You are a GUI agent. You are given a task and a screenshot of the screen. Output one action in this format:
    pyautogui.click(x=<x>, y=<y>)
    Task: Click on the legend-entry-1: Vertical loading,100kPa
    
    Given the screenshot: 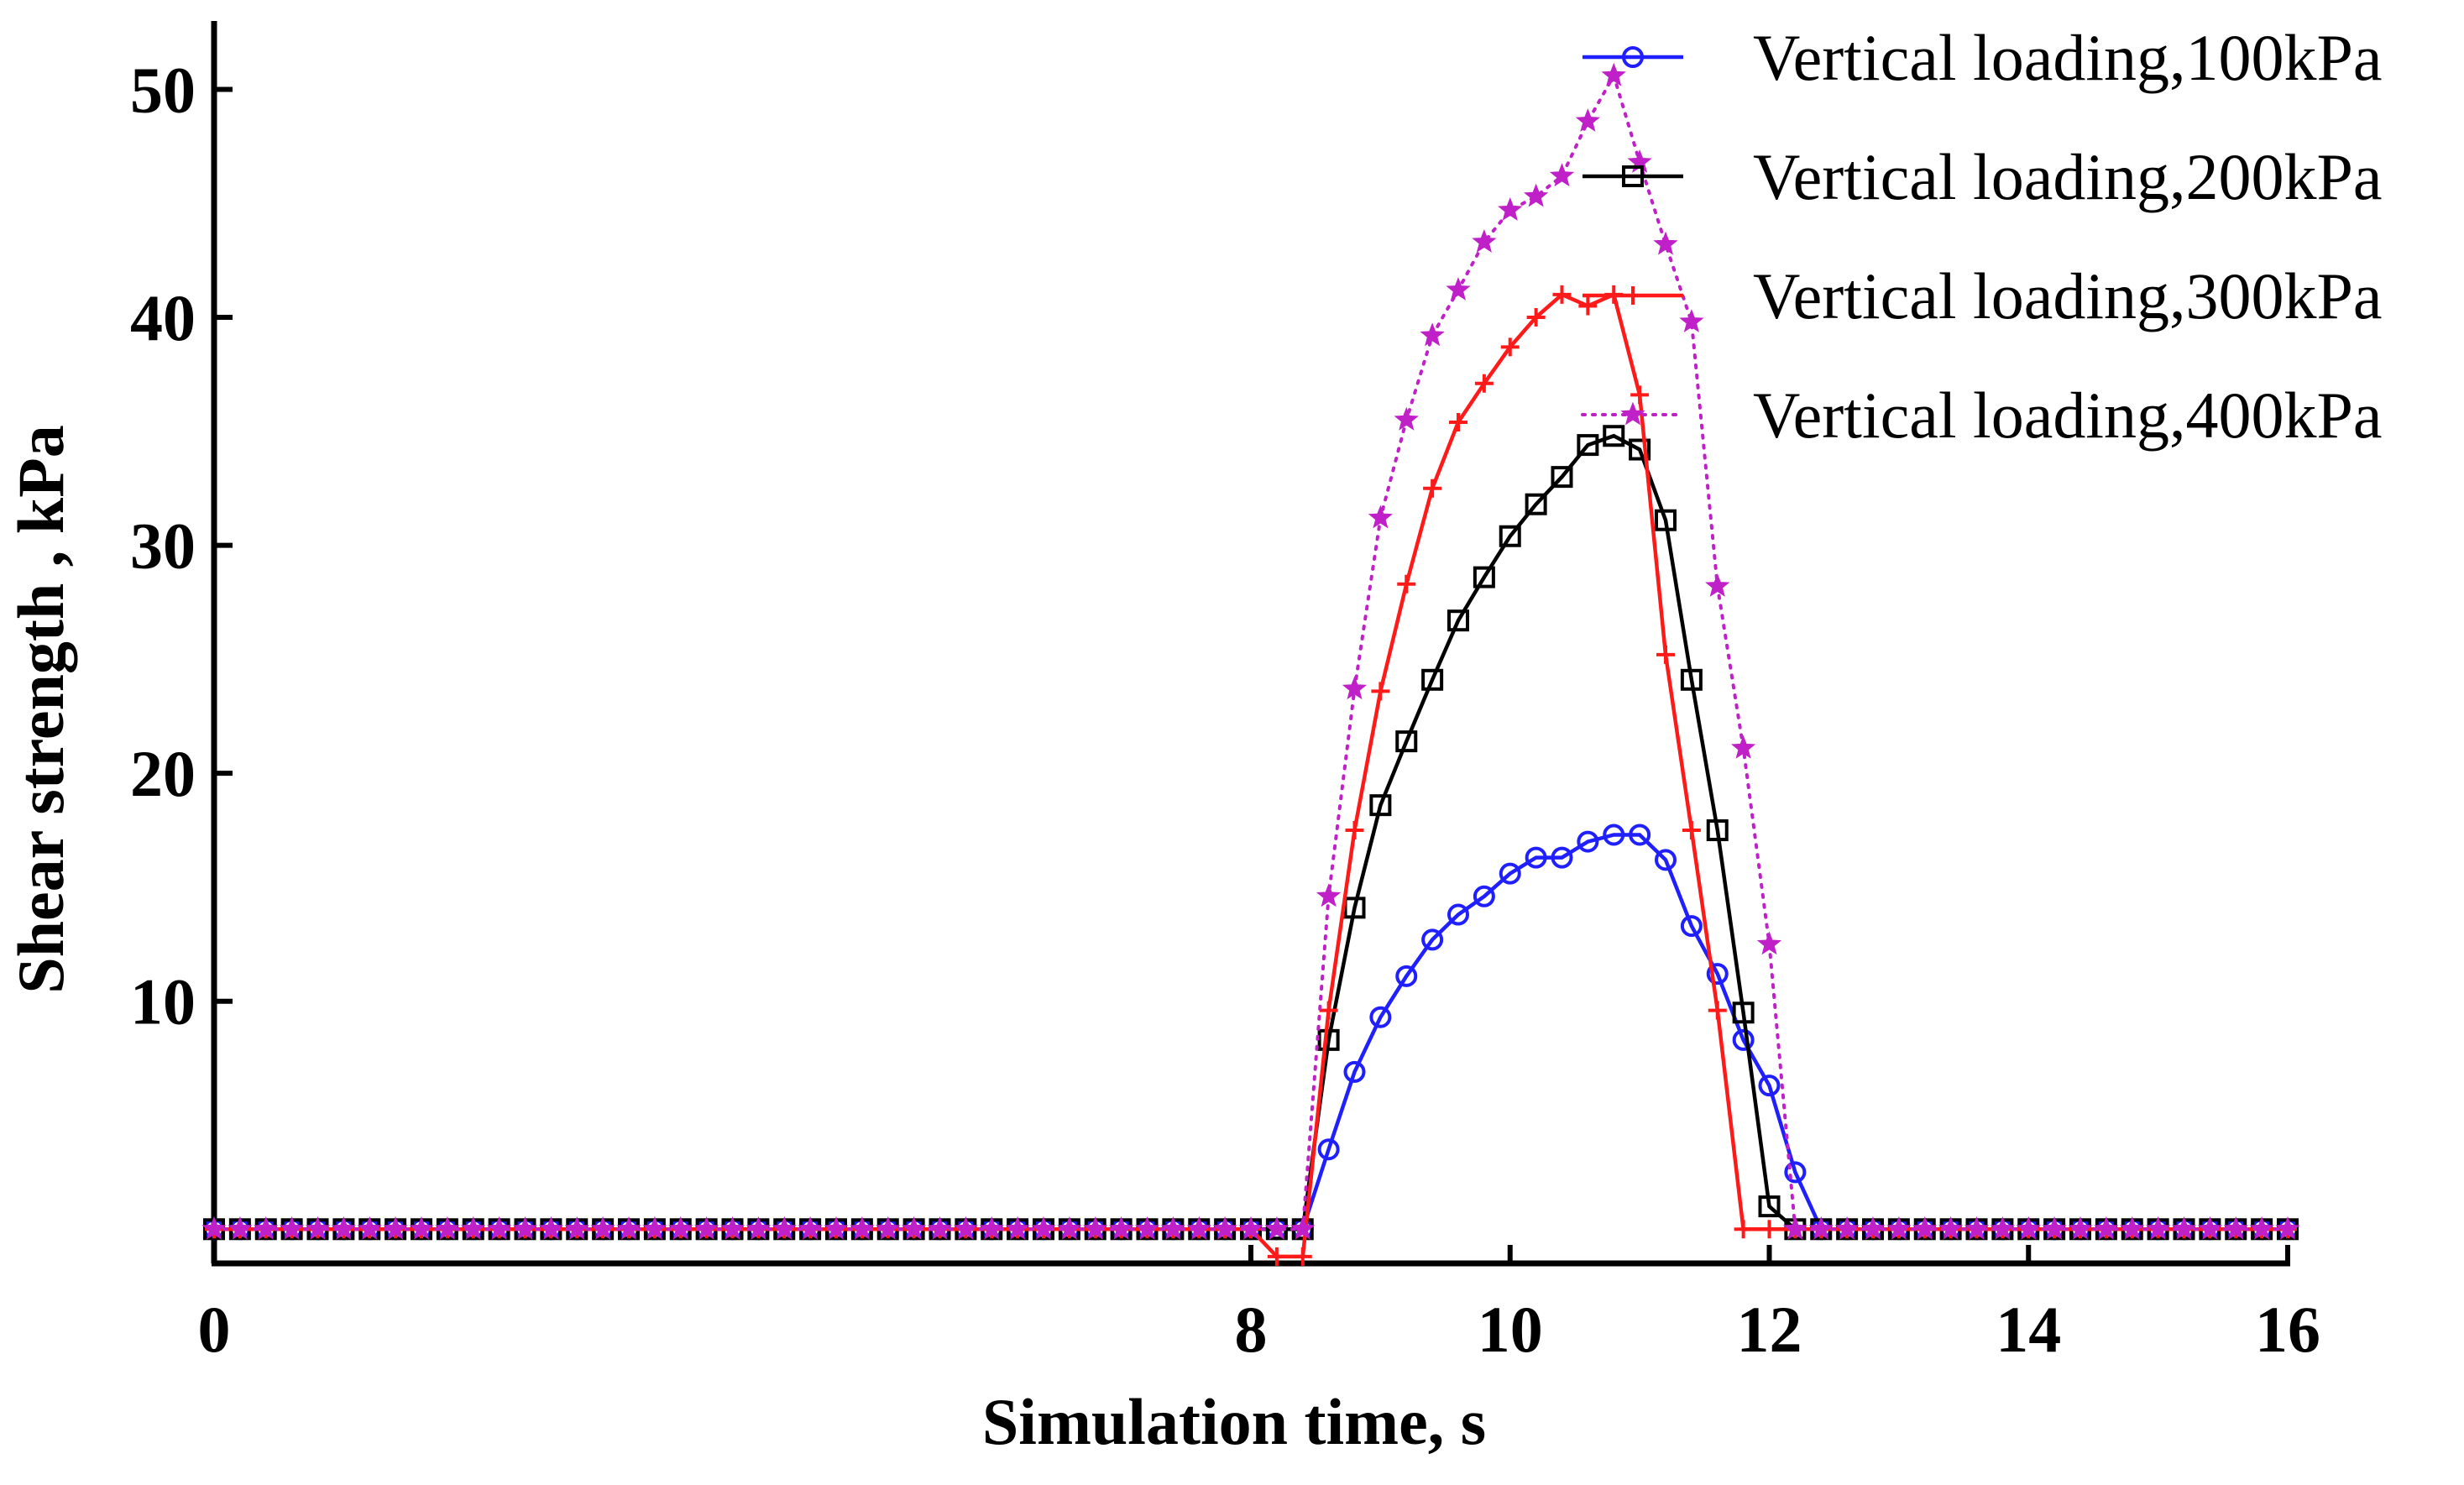 What is the action you would take?
    pyautogui.click(x=1983, y=57)
    